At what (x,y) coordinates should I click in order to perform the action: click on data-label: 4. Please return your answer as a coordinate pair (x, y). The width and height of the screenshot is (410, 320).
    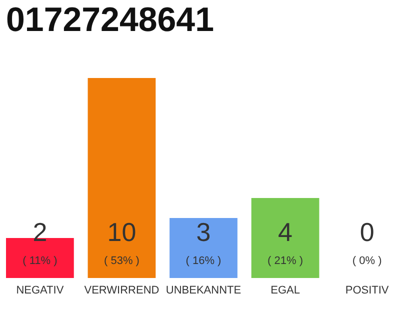
    Looking at the image, I should click on (285, 232).